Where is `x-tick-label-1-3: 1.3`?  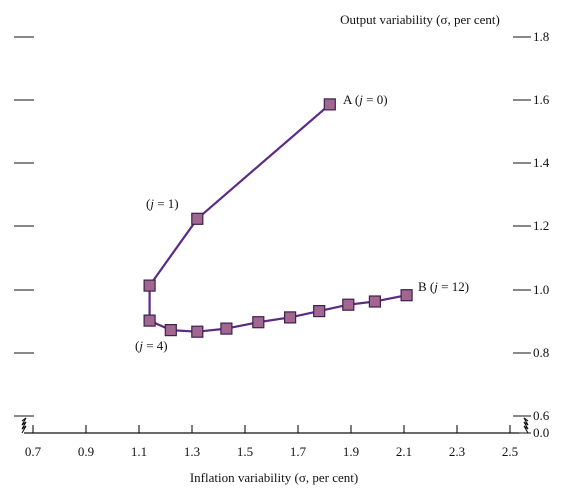 x-tick-label-1-3: 1.3 is located at coordinates (192, 451).